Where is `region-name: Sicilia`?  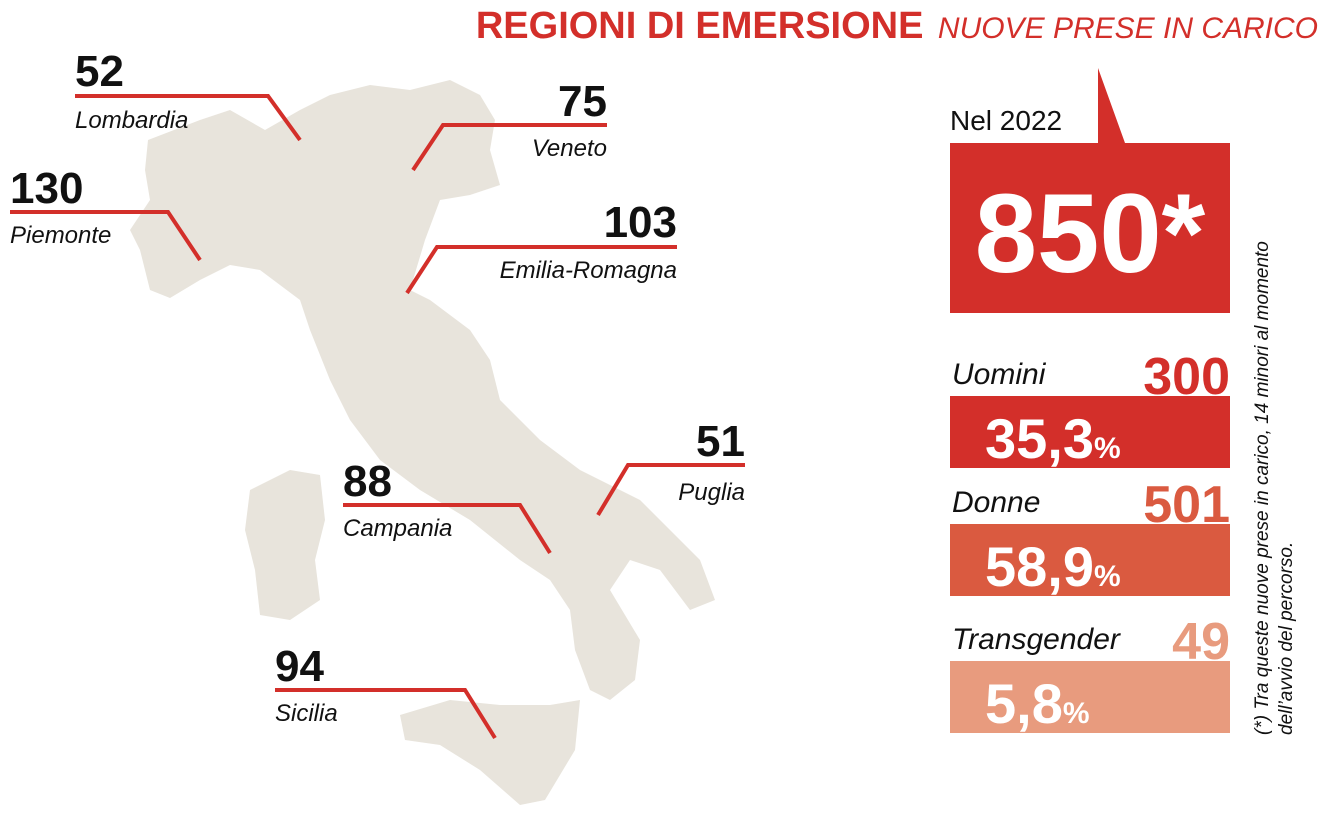
region-name: Sicilia is located at coordinates (306, 713).